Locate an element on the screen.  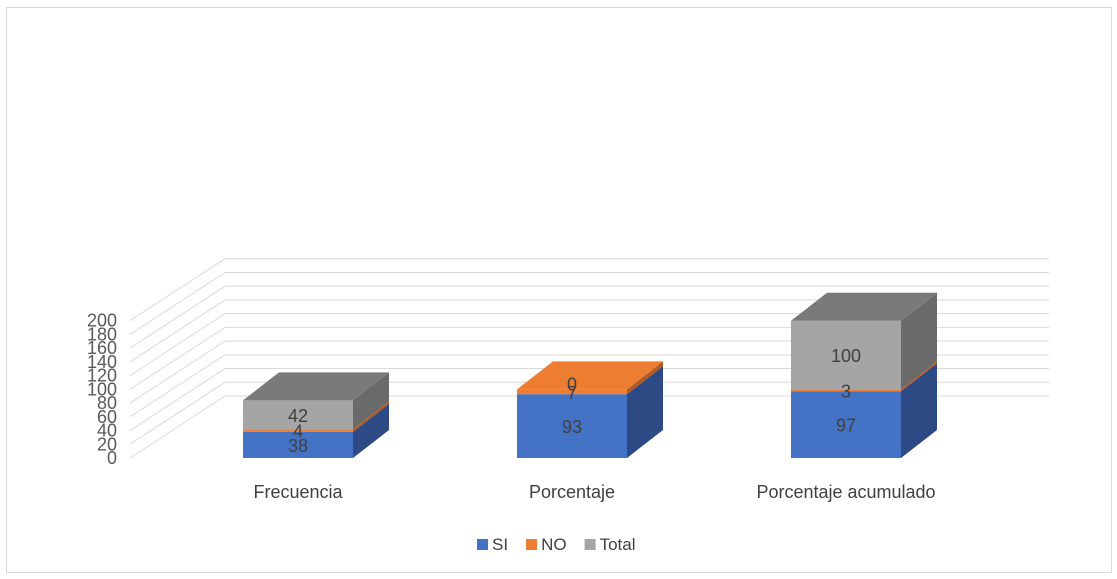
data-label-total: 42 is located at coordinates (298, 416).